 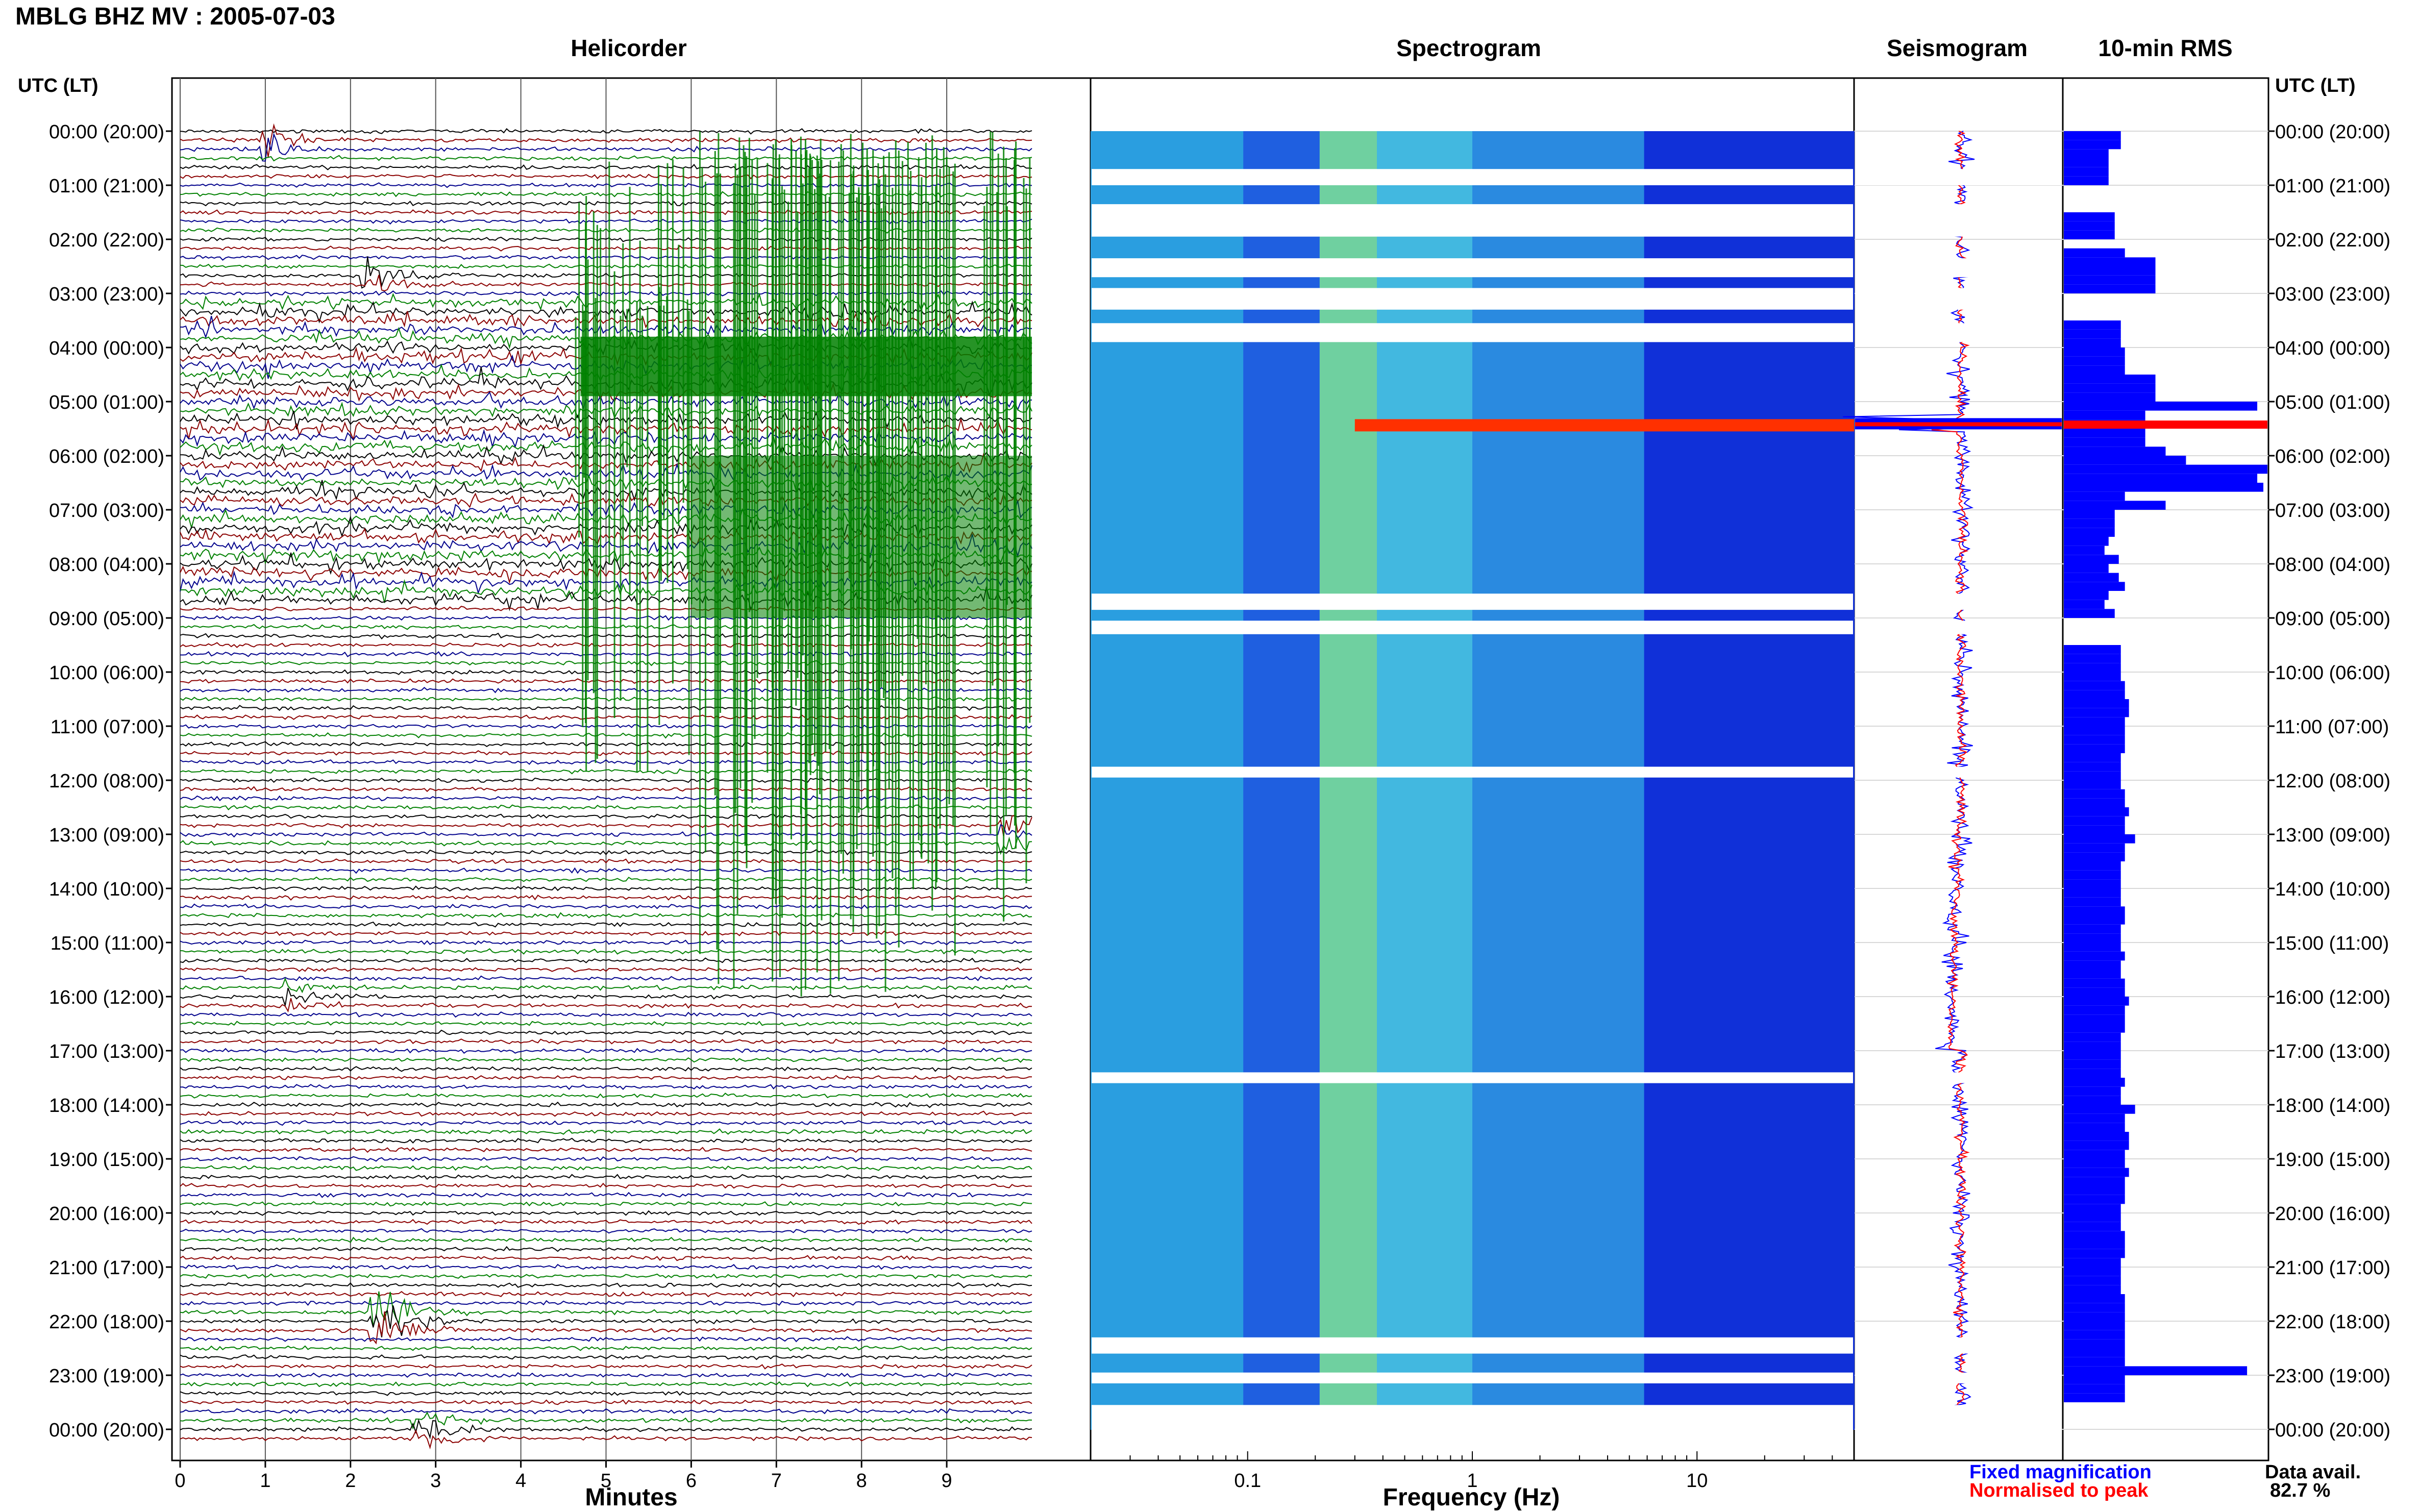 What do you see at coordinates (2332, 889) in the screenshot?
I see `time-label-right: 14:00 (10:00)` at bounding box center [2332, 889].